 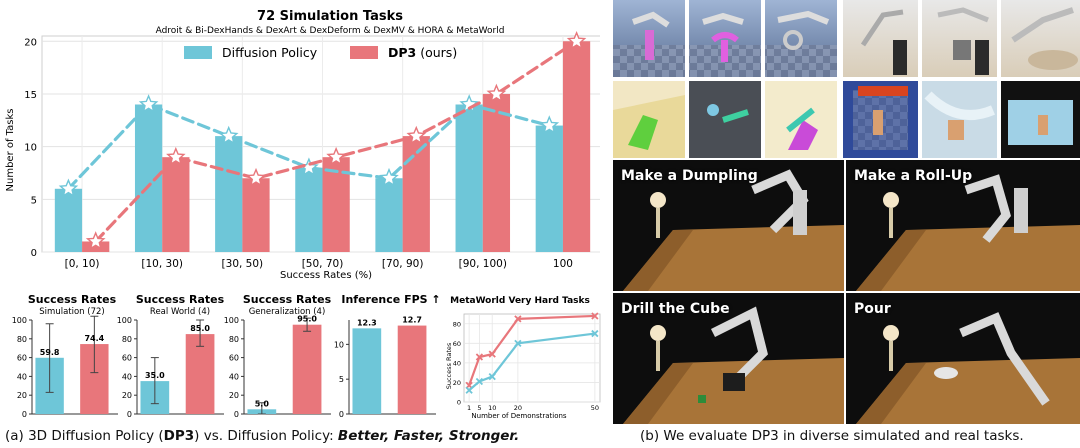 I want to click on x-tick-label: [70, 90), so click(x=403, y=264).